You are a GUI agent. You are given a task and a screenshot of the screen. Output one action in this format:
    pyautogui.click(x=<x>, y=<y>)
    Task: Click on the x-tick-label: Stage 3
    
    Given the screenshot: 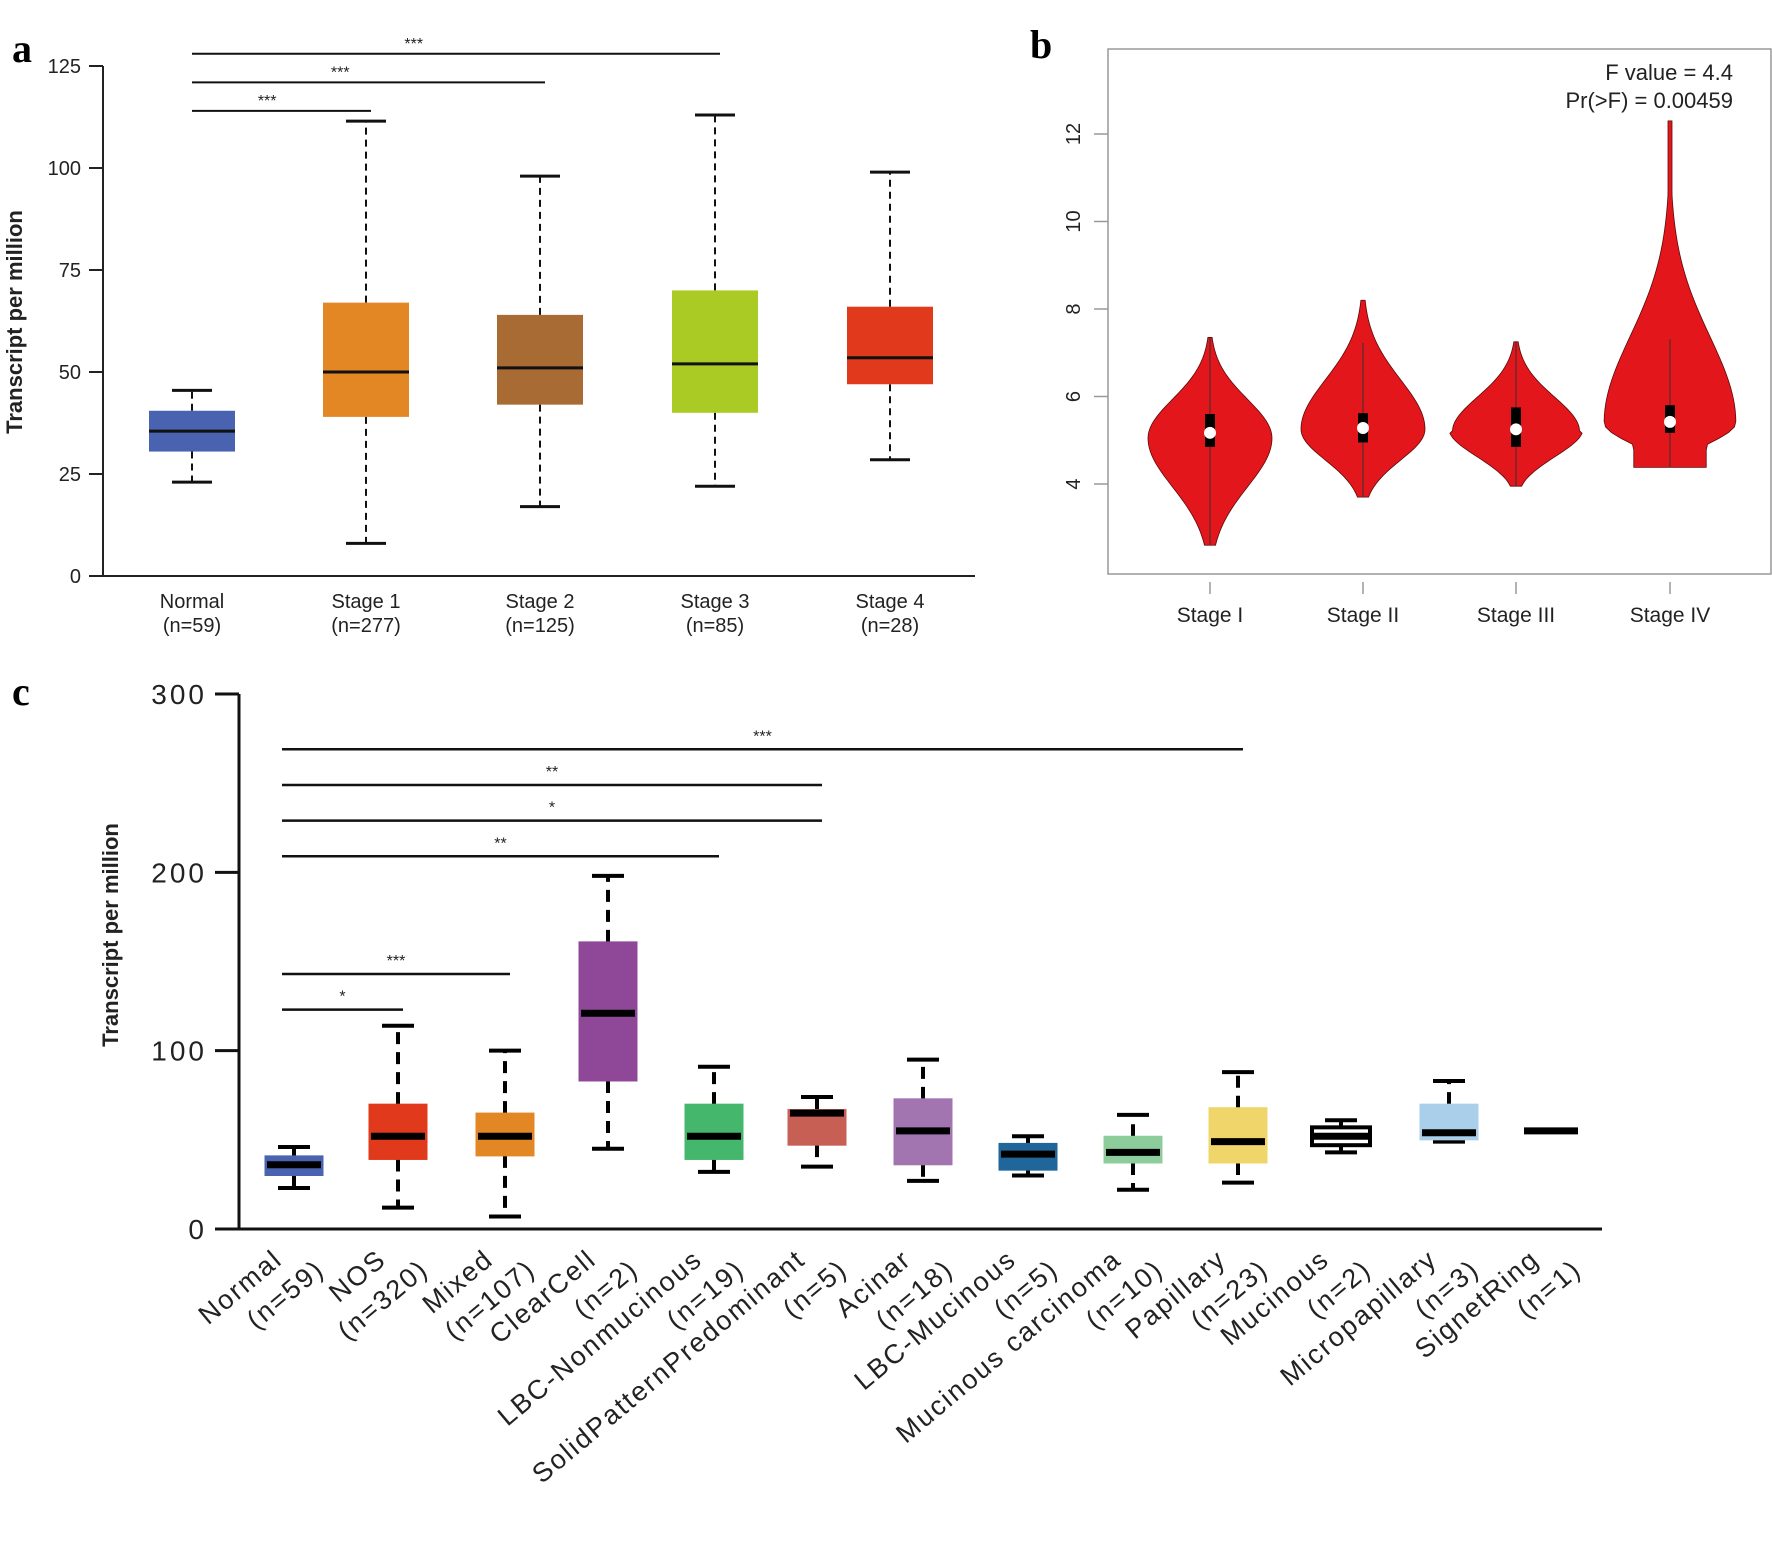 What is the action you would take?
    pyautogui.click(x=715, y=602)
    